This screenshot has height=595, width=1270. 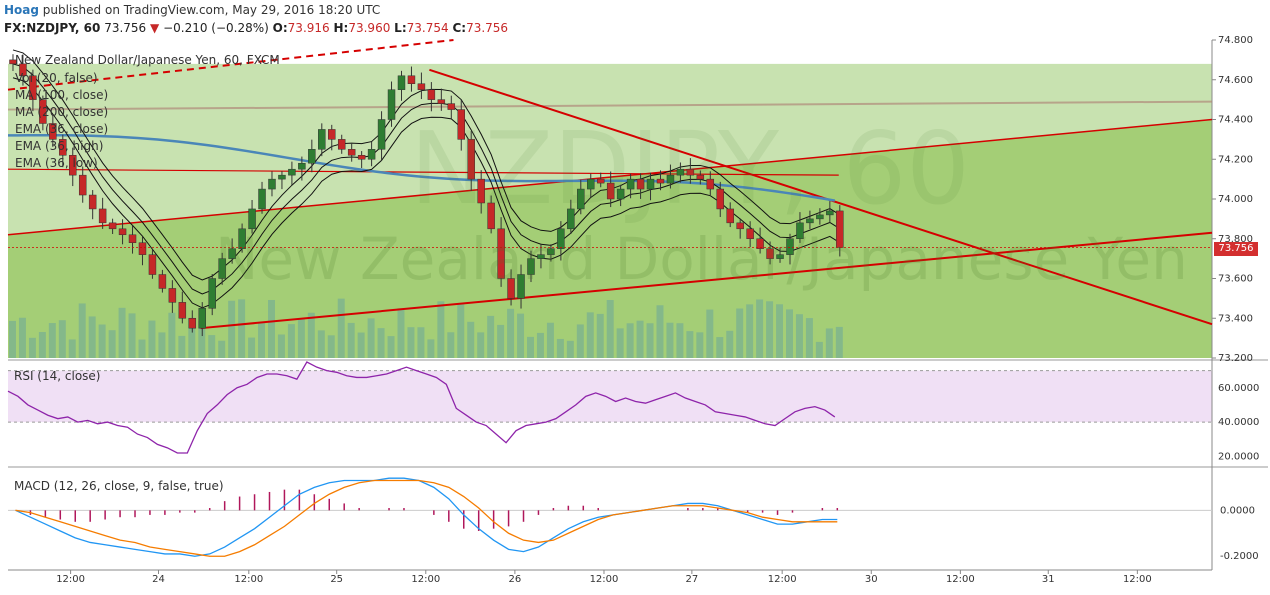 I want to click on legend-ema-high: EMA (36, high), so click(x=59, y=146).